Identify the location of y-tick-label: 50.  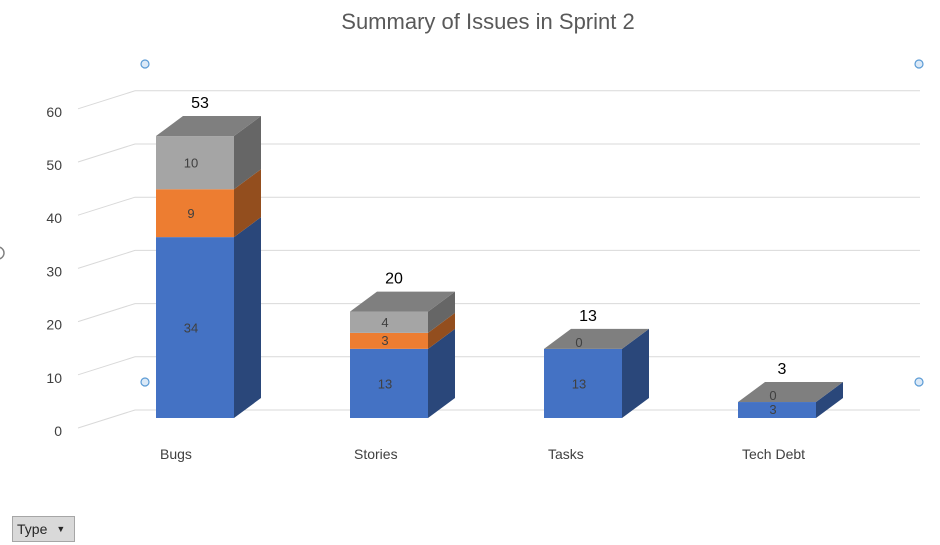
(54, 165).